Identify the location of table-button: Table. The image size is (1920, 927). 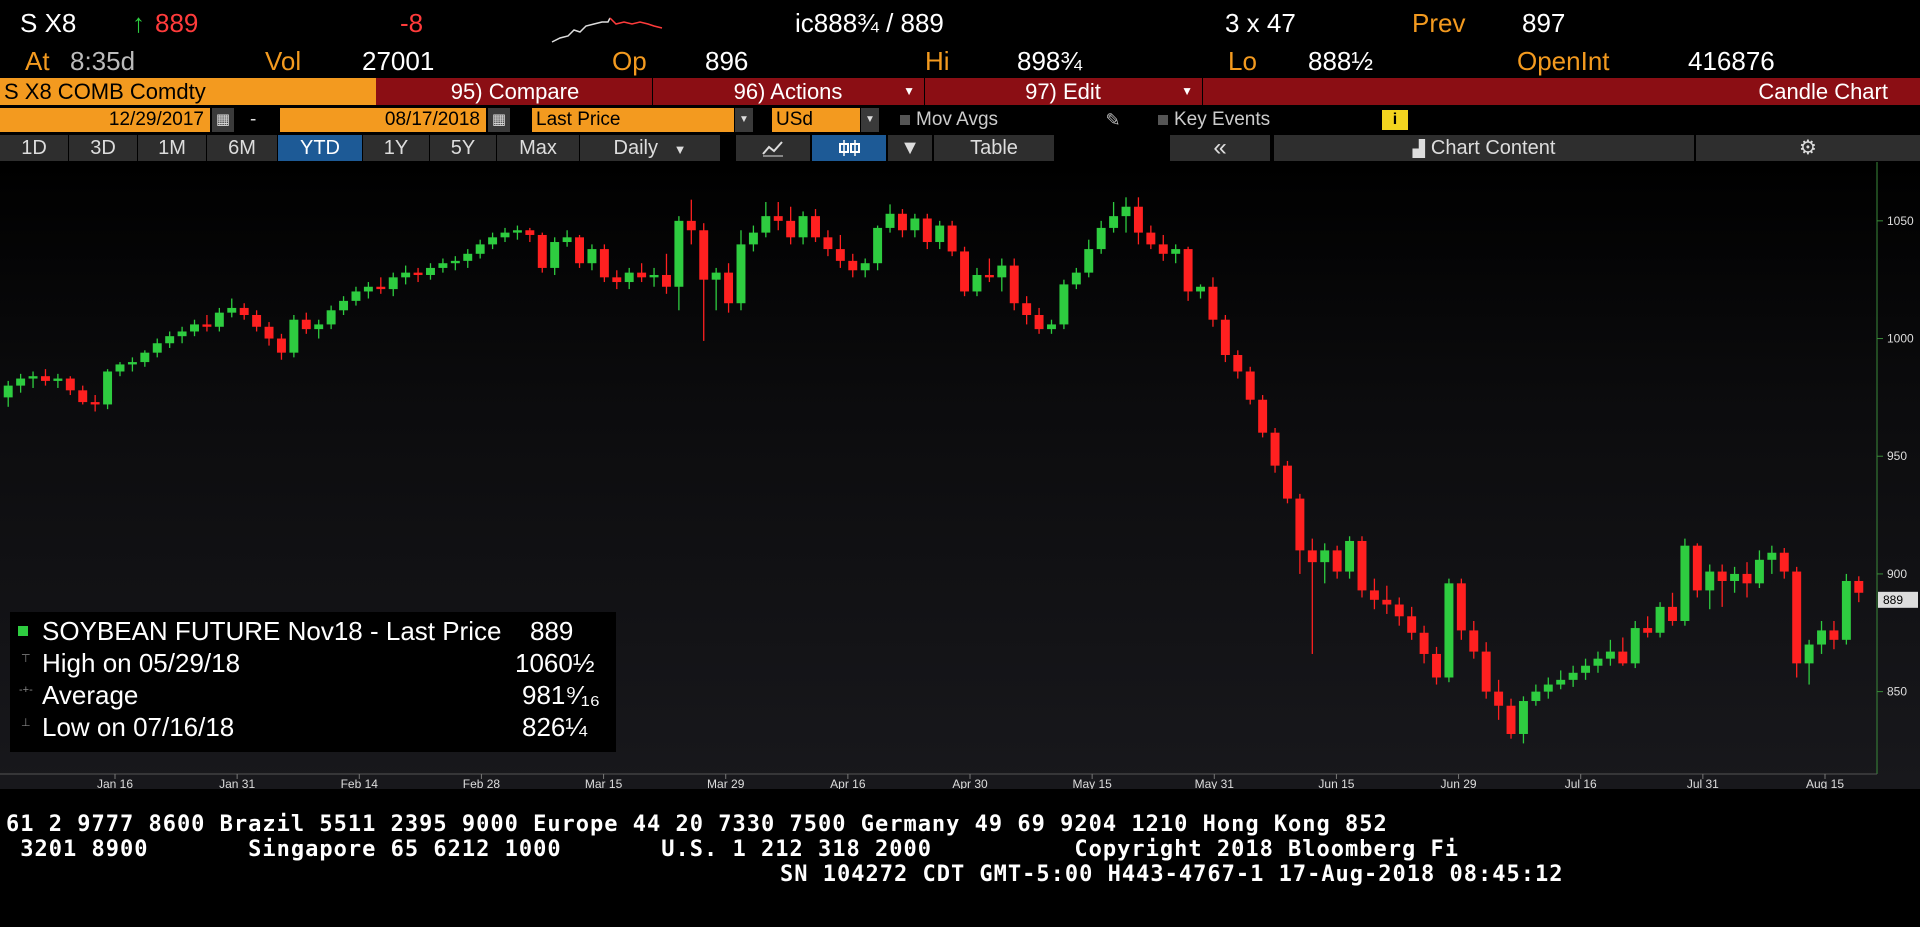
(994, 148).